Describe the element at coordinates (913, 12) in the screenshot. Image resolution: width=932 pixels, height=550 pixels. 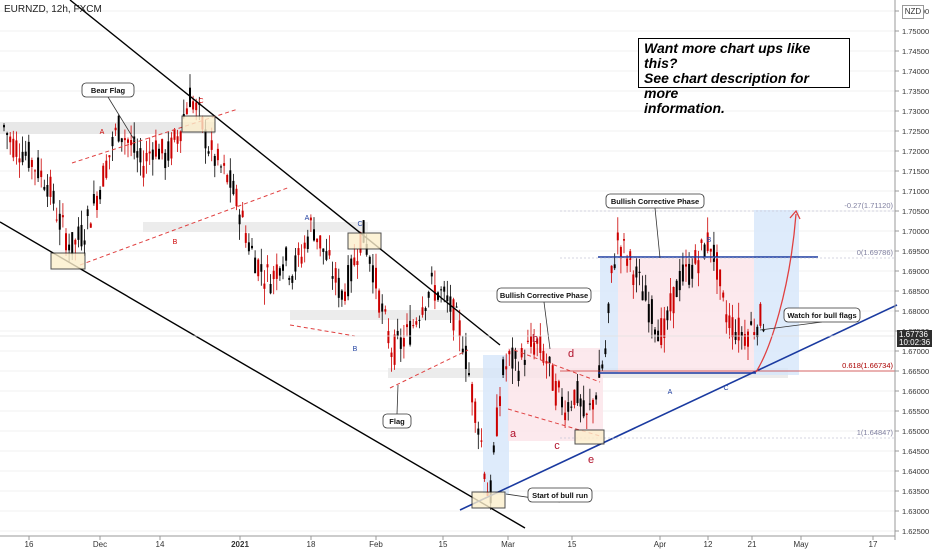
I see `currency-badge: NZD` at that location.